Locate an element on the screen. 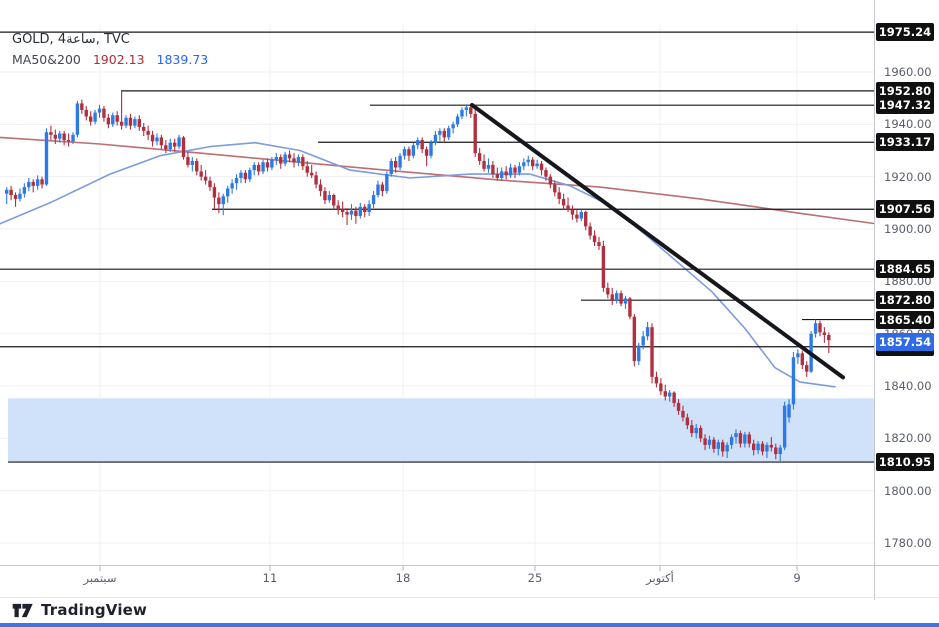  time-tick-label: 11 is located at coordinates (270, 578).